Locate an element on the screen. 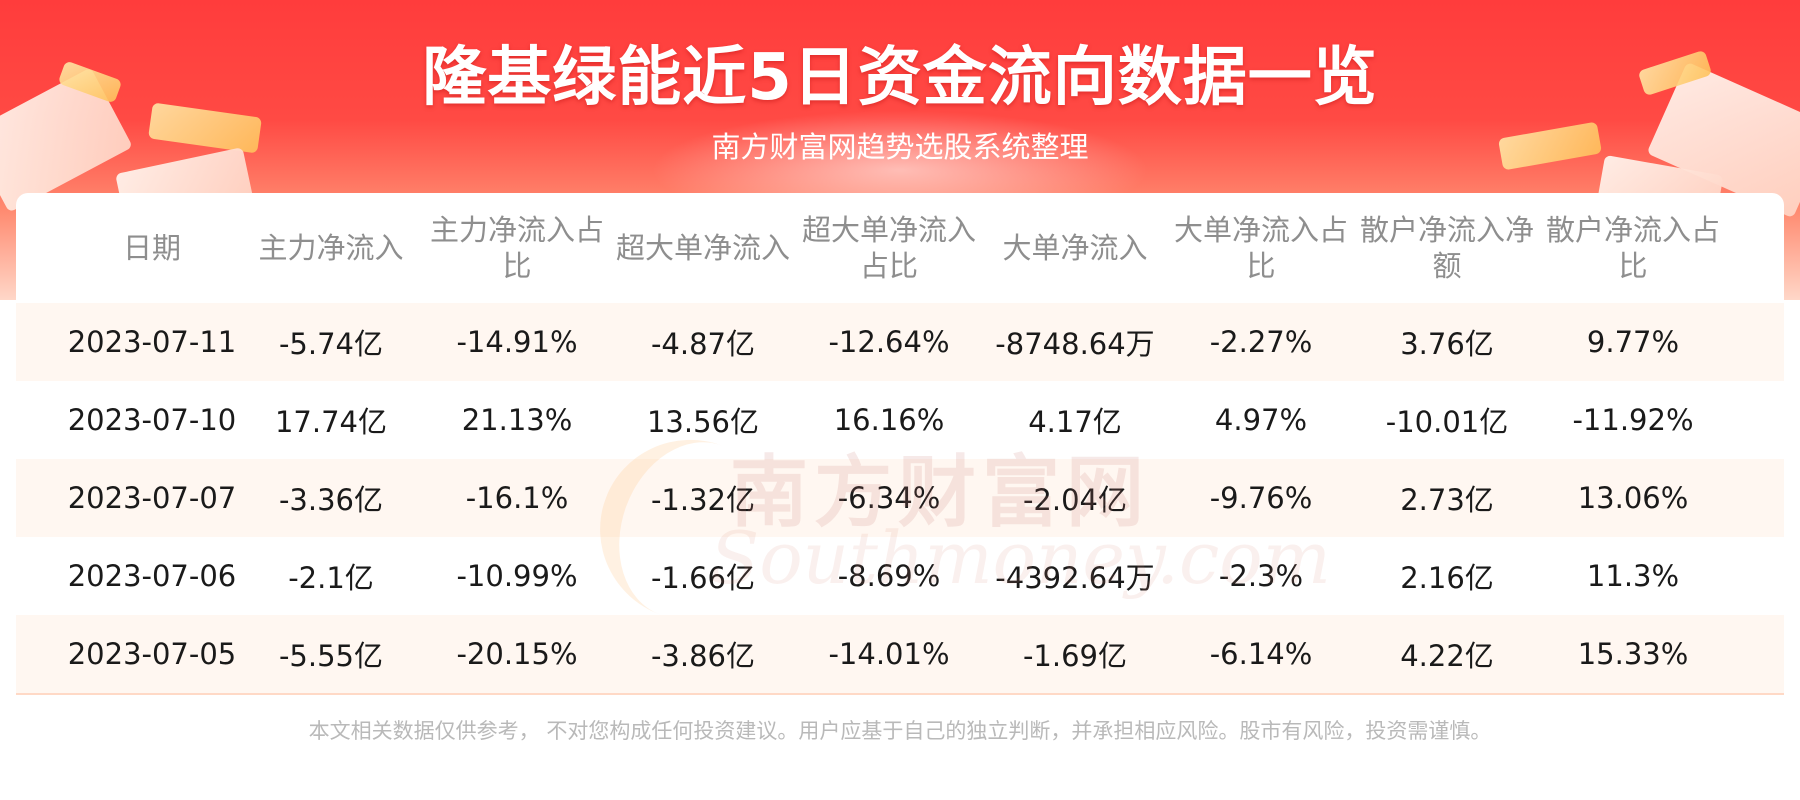 The width and height of the screenshot is (1800, 800). table-cell: -10.01亿 is located at coordinates (1447, 422).